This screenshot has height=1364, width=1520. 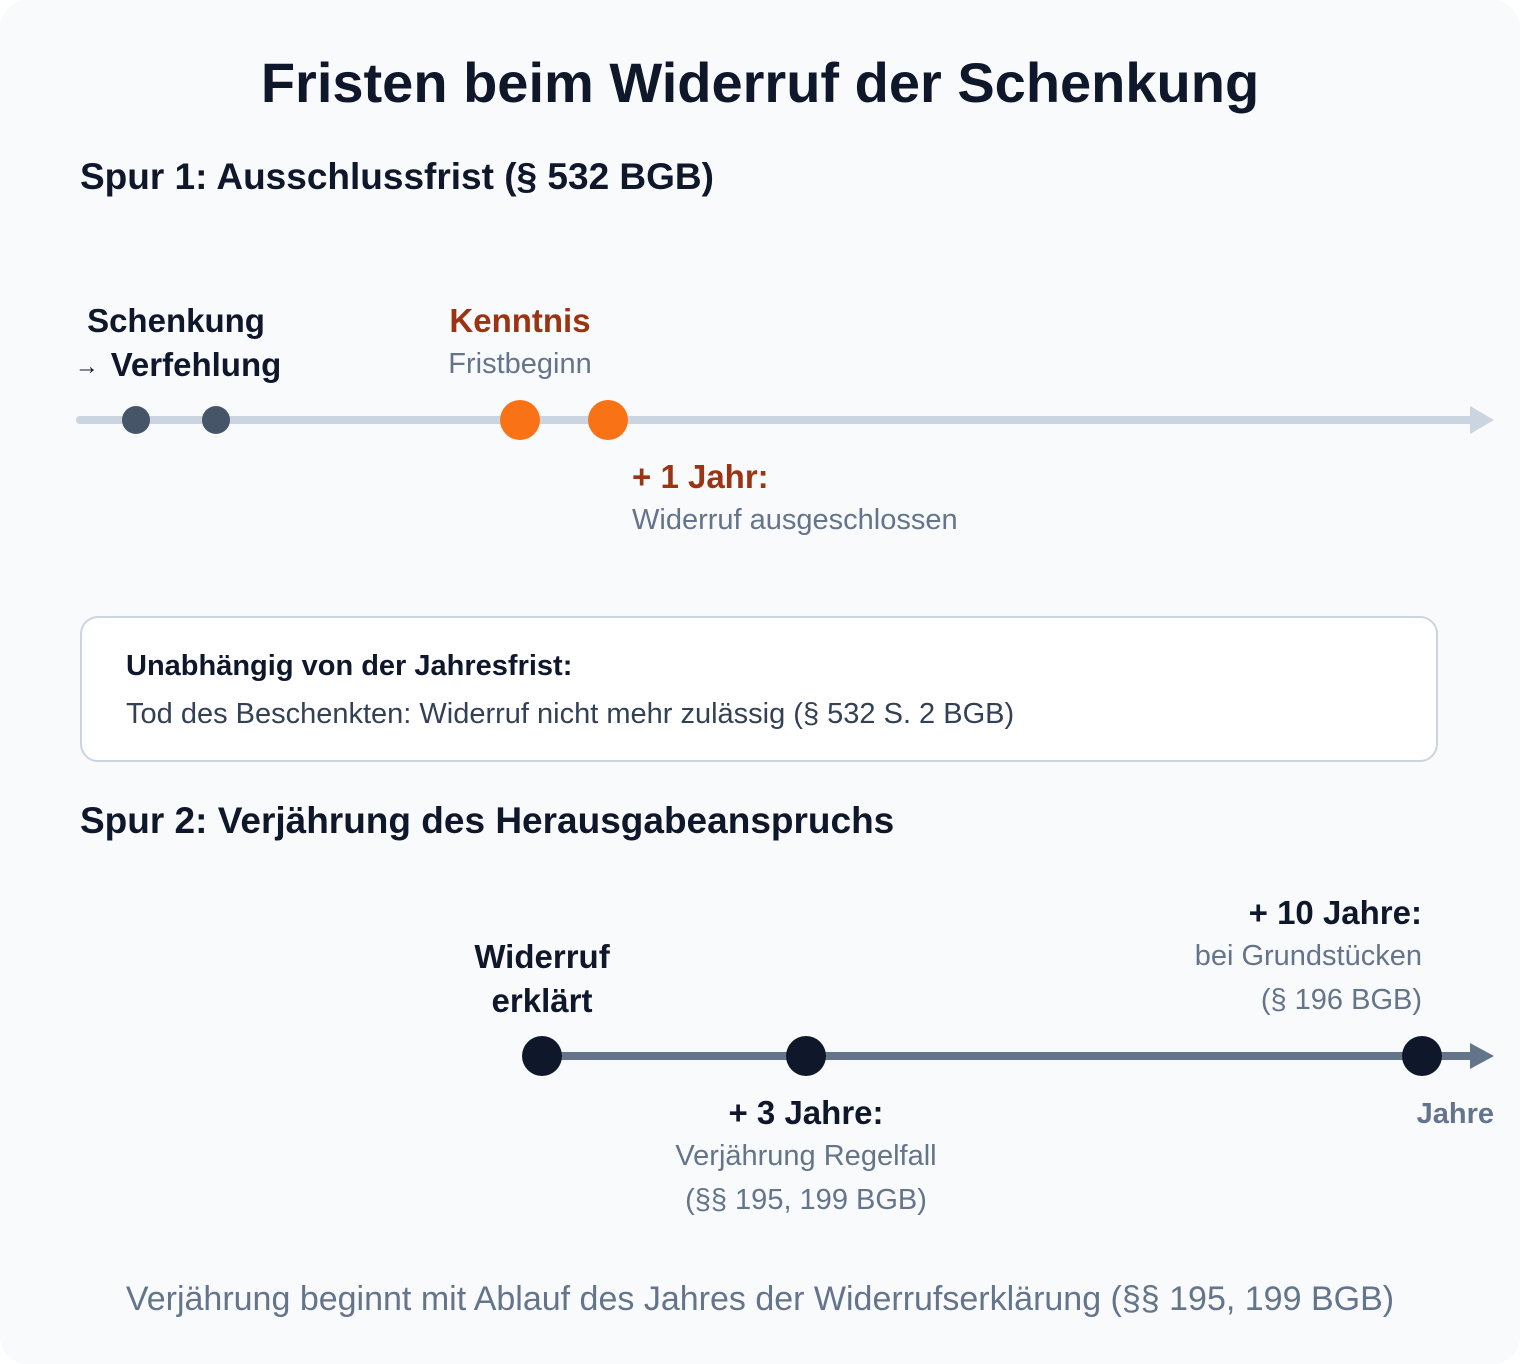 What do you see at coordinates (176, 320) in the screenshot?
I see `label-schenkung: Schenkung` at bounding box center [176, 320].